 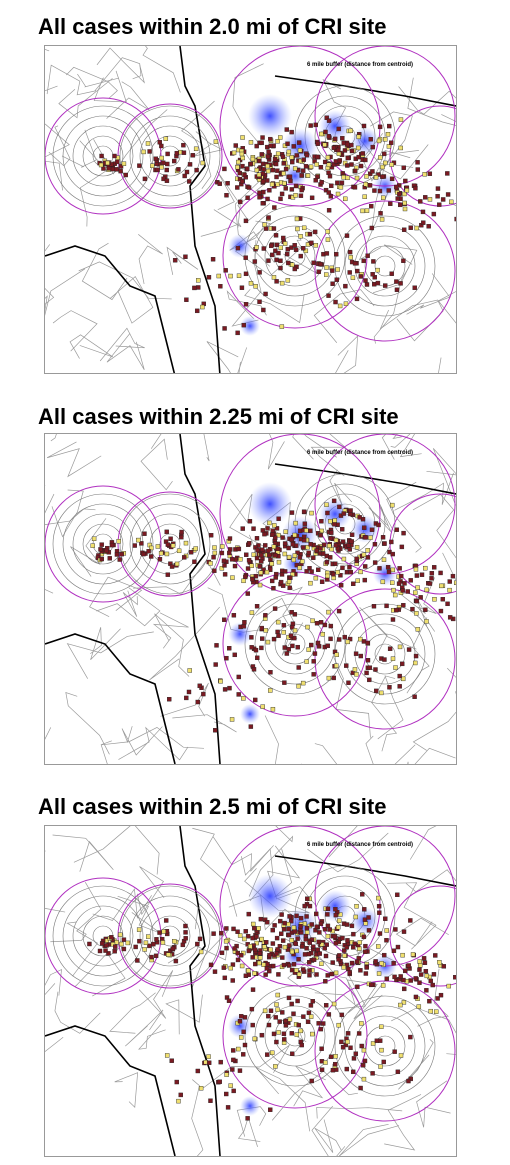 I want to click on map-note: 6 mile buffer (distance from centroid), so click(x=360, y=845).